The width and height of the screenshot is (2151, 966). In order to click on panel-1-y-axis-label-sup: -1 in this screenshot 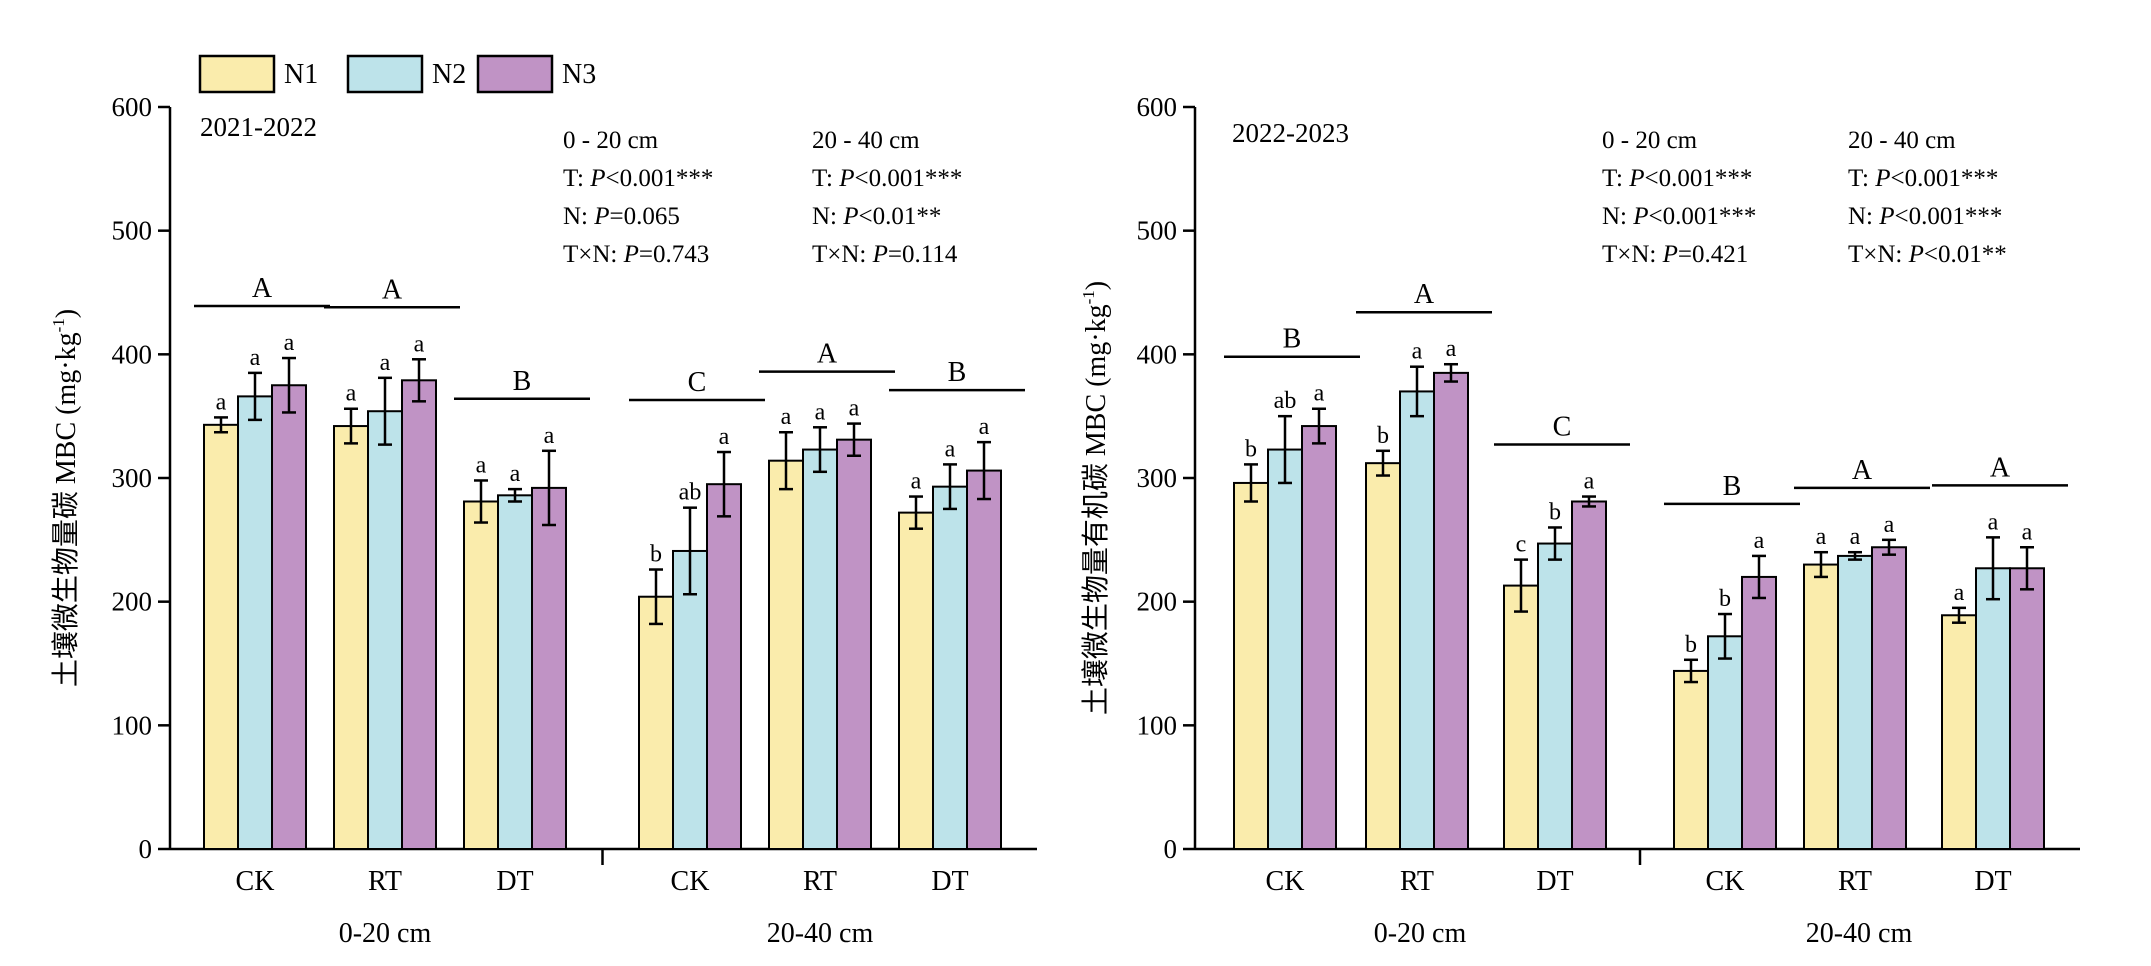, I will do `click(58, 325)`.